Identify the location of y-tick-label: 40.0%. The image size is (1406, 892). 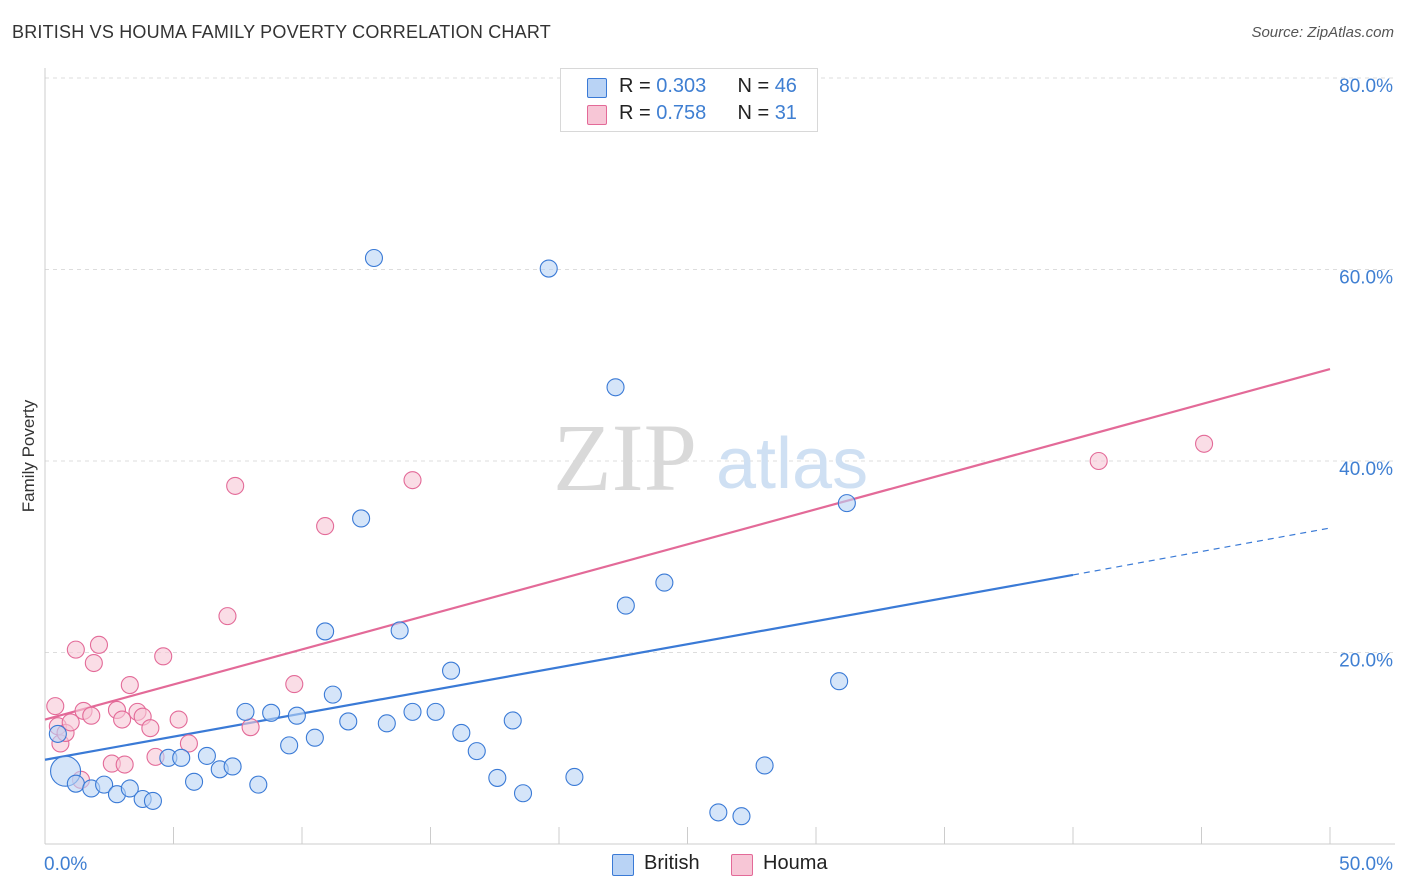
(1366, 469).